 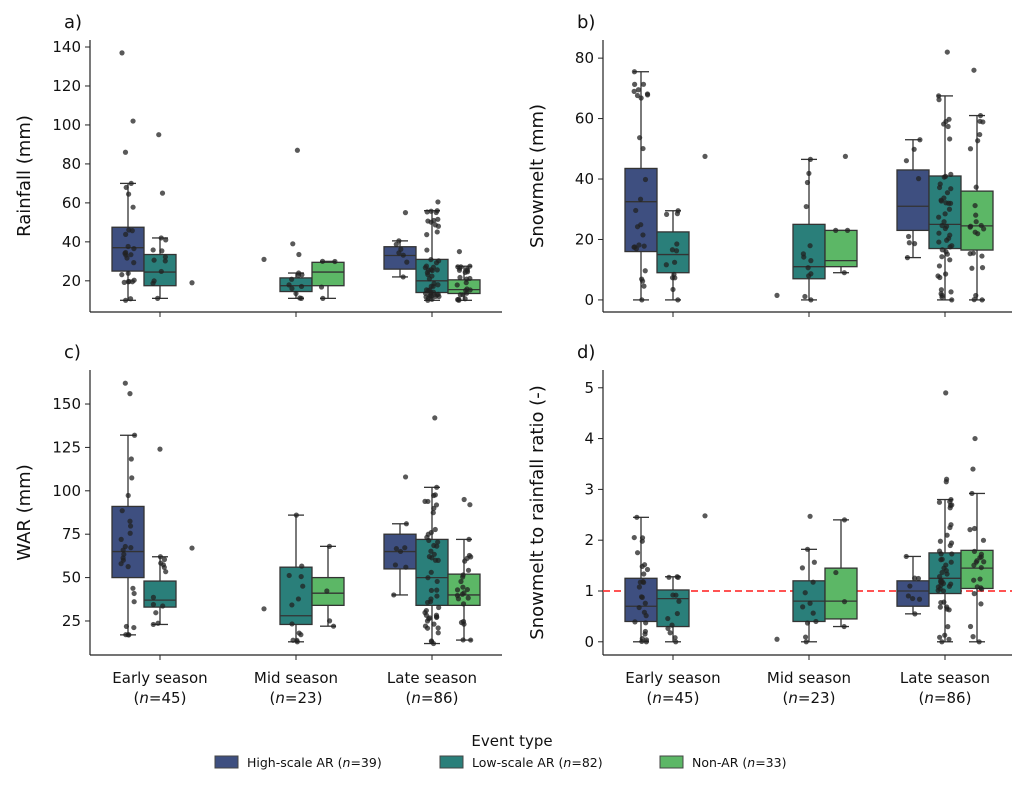 I want to click on y-tick-label: 140, so click(x=66, y=47).